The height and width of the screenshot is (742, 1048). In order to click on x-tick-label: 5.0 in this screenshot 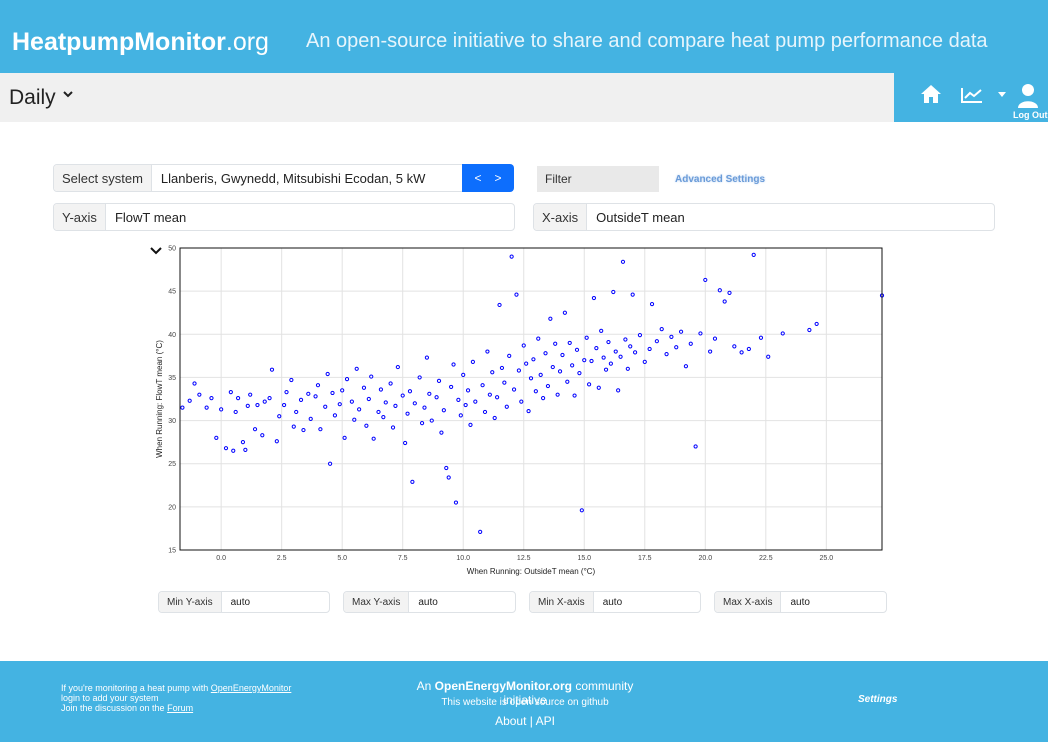, I will do `click(342, 558)`.